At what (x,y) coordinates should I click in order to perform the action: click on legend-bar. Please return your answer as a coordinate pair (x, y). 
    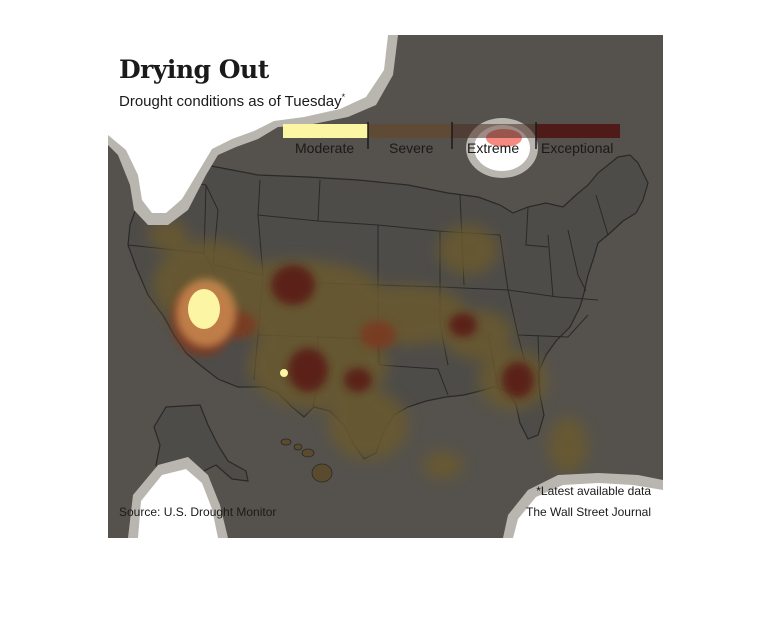
    Looking at the image, I should click on (451, 135).